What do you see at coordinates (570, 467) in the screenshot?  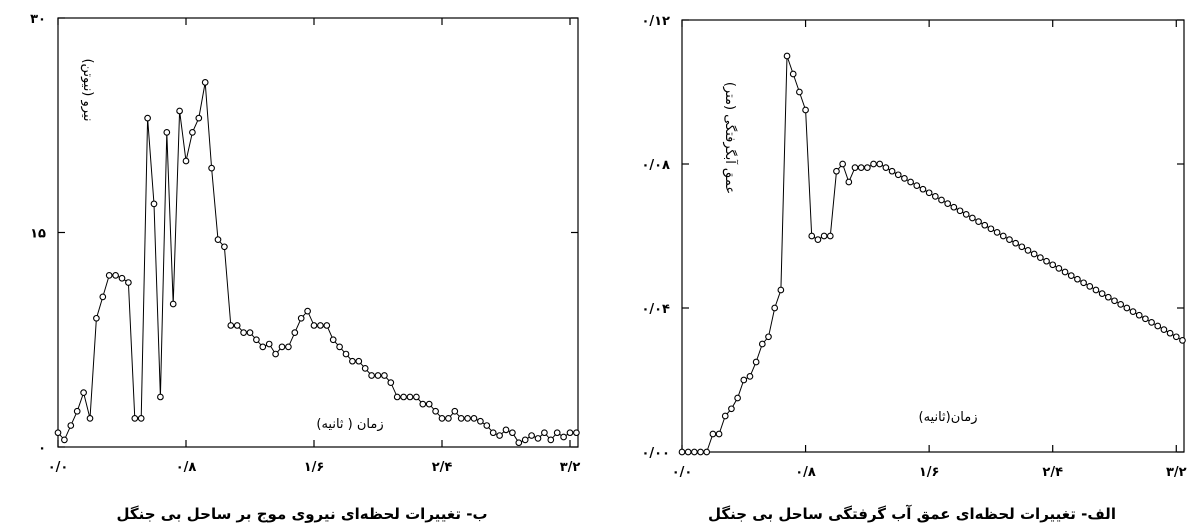 I see `x-tick-label: ۳/۲` at bounding box center [570, 467].